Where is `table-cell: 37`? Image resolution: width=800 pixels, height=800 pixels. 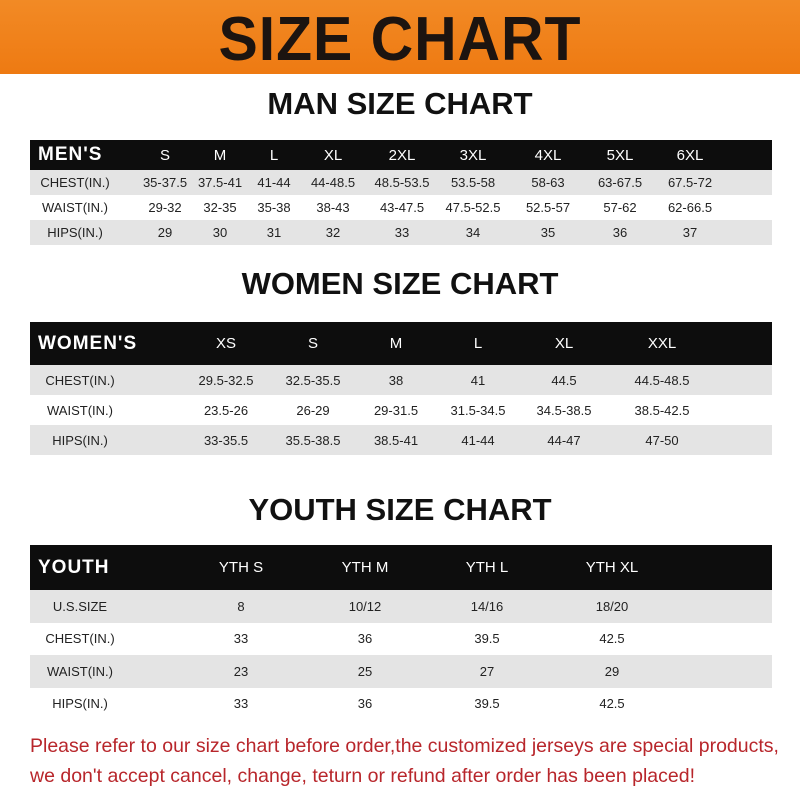
table-cell: 37 is located at coordinates (690, 232).